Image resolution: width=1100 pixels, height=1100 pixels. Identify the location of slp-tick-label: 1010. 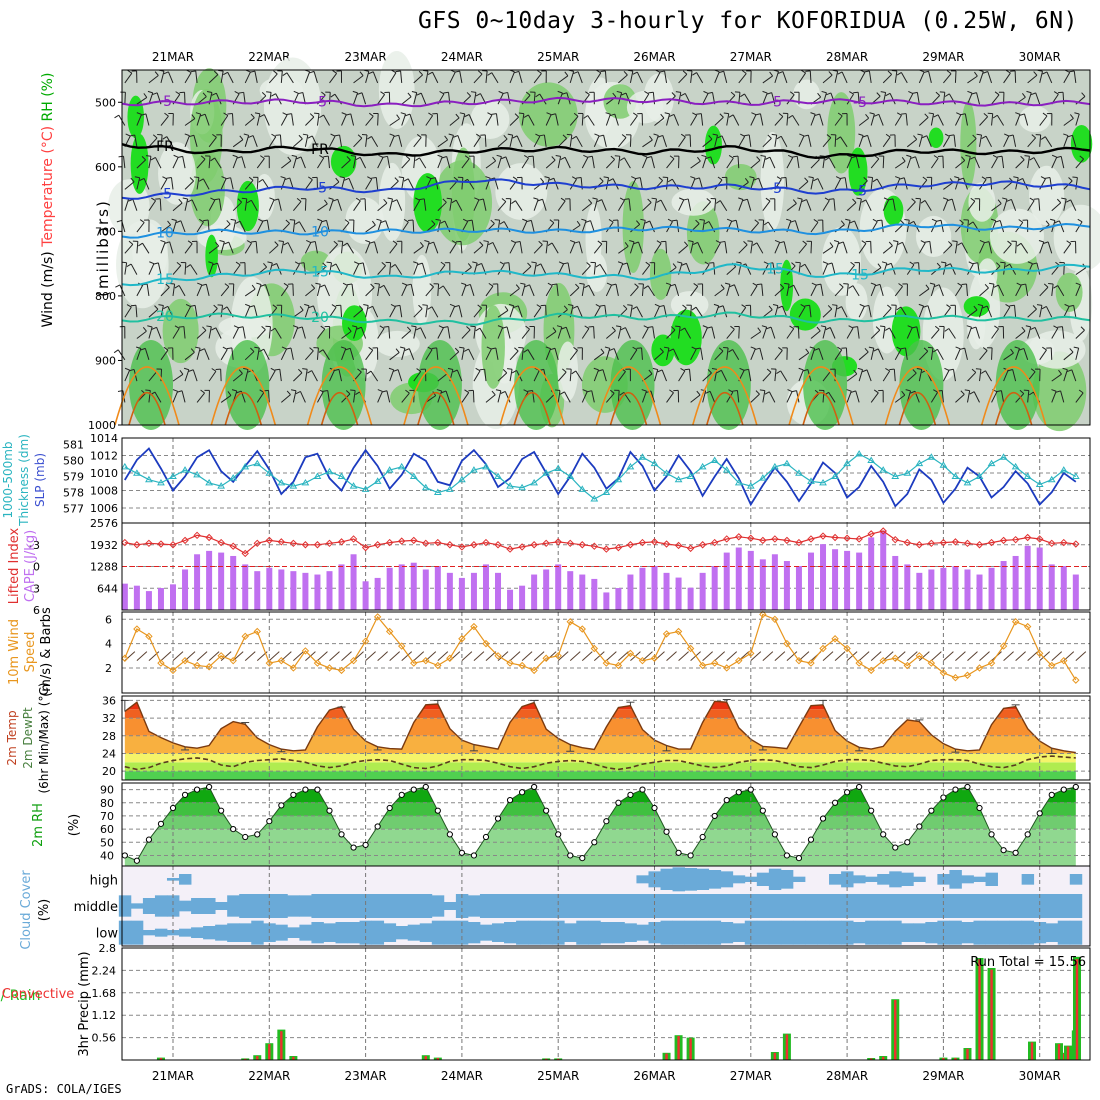
(104, 473).